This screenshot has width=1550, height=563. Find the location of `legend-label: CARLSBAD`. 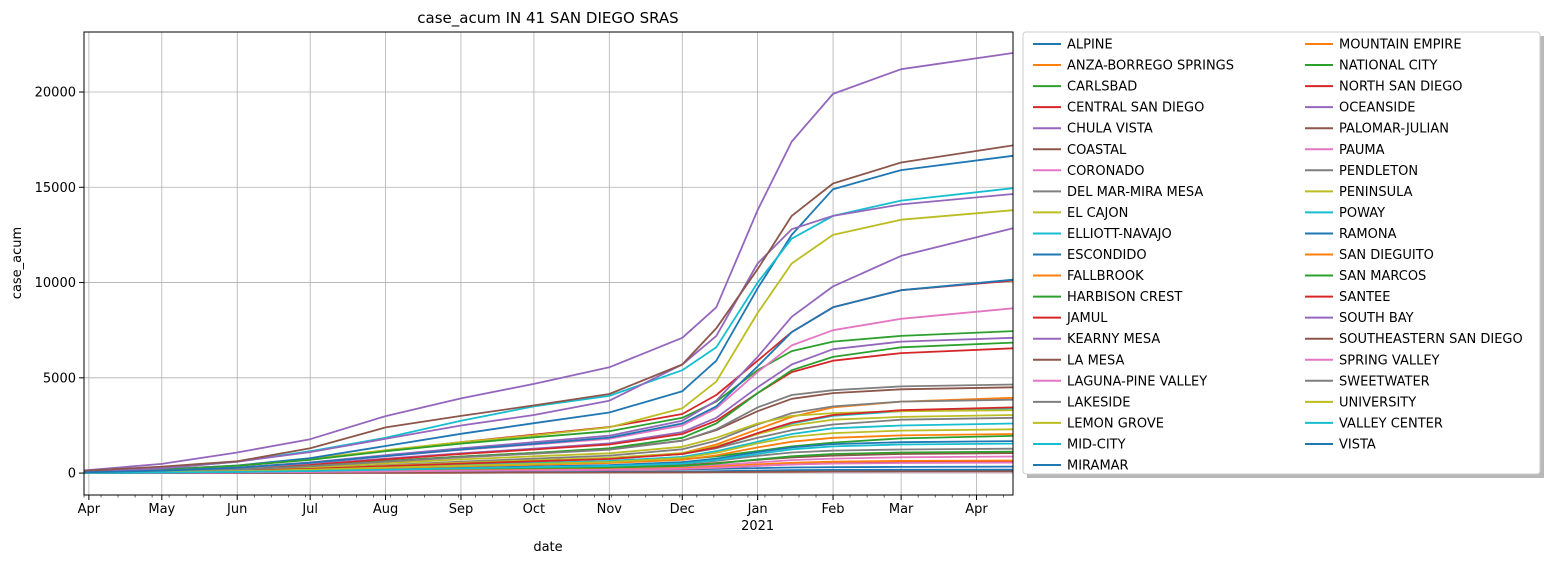

legend-label: CARLSBAD is located at coordinates (1102, 87).